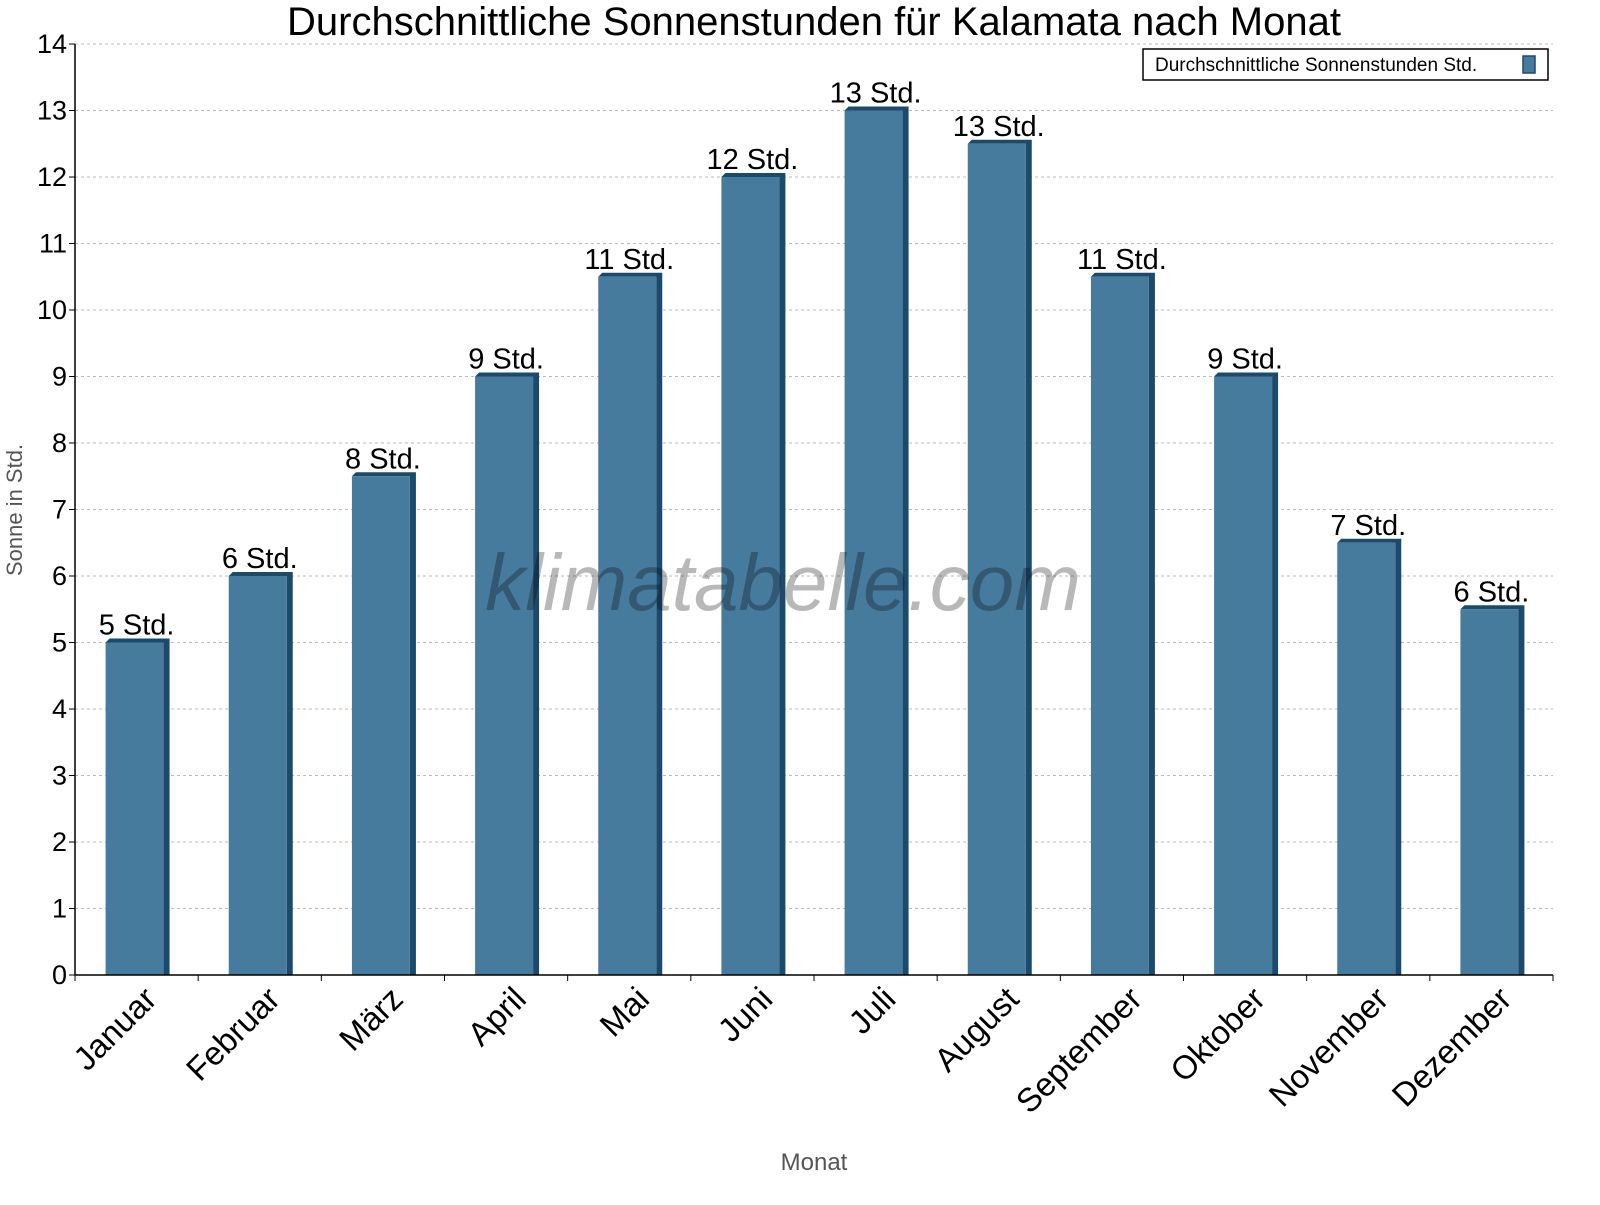 The width and height of the screenshot is (1600, 1205). I want to click on y-tick-label: 3, so click(59, 776).